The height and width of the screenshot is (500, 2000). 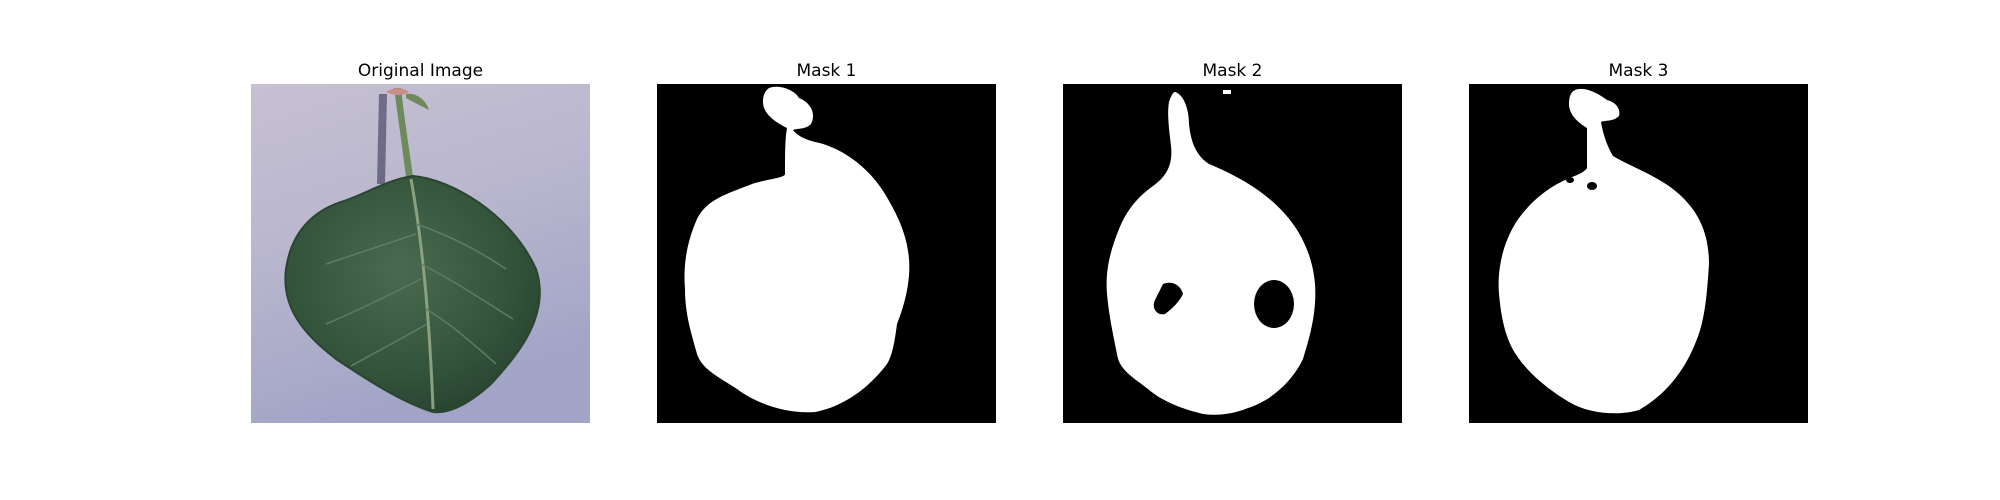 I want to click on panel-original-image: Original Image, so click(x=420, y=240).